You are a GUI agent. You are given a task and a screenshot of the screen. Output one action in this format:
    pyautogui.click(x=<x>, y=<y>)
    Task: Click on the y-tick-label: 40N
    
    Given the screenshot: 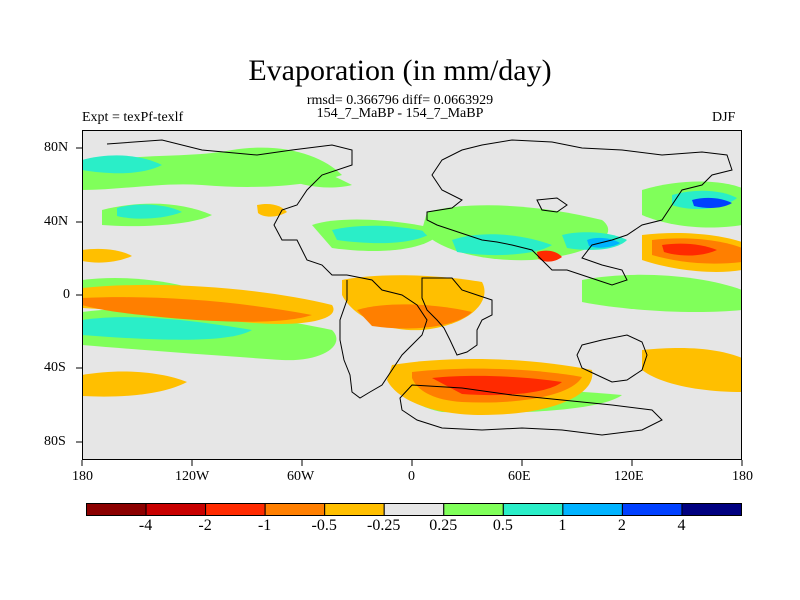 What is the action you would take?
    pyautogui.click(x=56, y=221)
    